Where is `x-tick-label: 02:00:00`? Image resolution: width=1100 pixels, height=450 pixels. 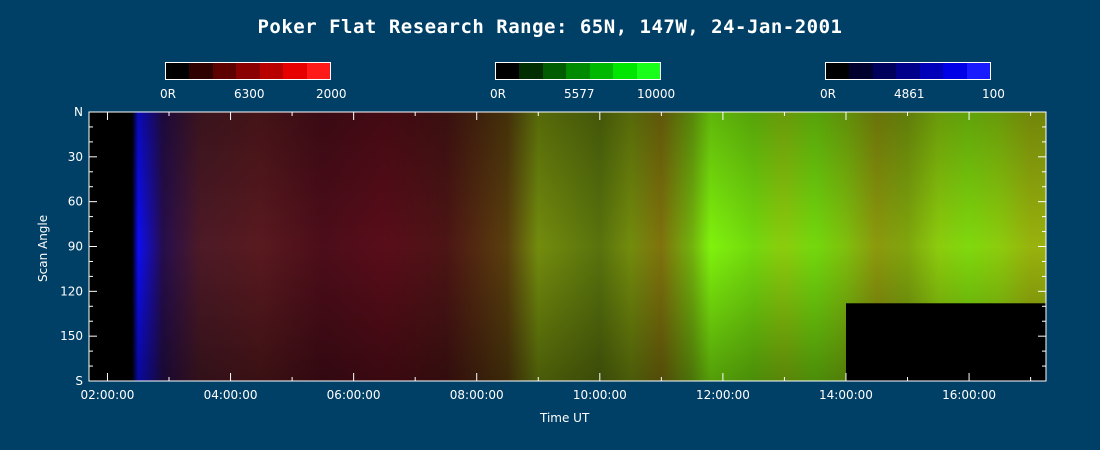 x-tick-label: 02:00:00 is located at coordinates (108, 395).